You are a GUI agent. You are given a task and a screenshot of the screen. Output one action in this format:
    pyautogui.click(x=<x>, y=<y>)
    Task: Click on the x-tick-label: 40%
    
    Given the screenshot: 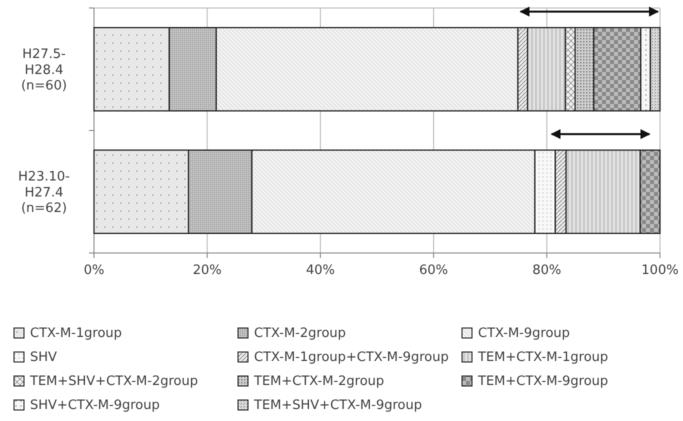 What is the action you would take?
    pyautogui.click(x=320, y=270)
    